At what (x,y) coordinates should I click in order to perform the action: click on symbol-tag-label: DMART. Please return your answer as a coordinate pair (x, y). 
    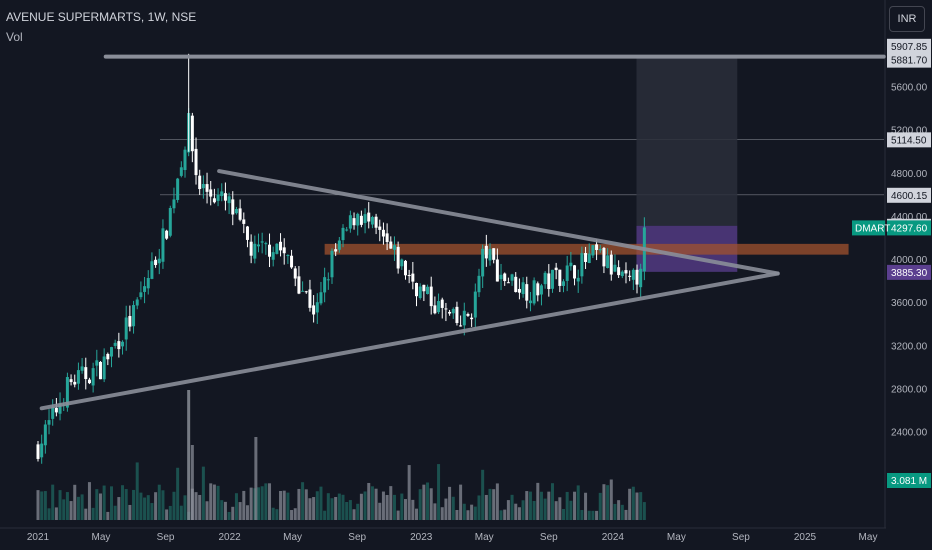
    Looking at the image, I should click on (872, 228).